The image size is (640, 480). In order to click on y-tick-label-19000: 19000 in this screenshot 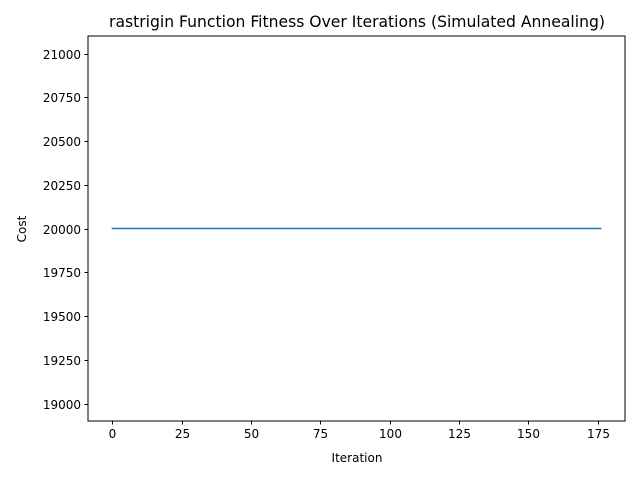, I will do `click(62, 405)`.